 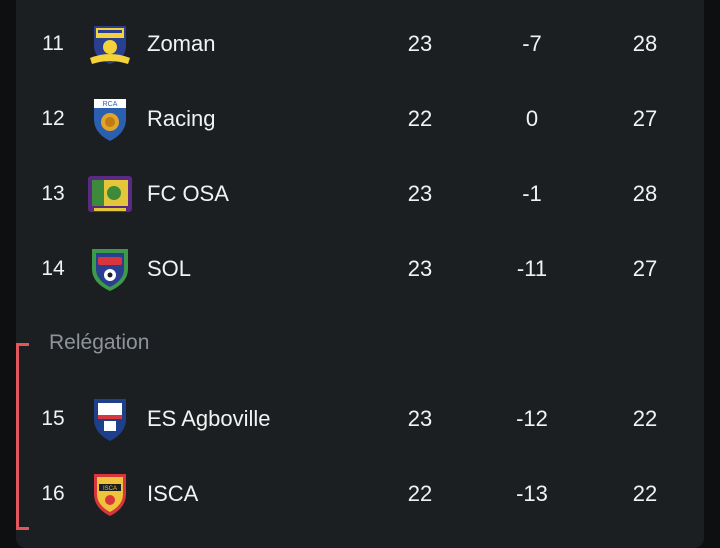 I want to click on team-name: ISCA, so click(x=173, y=493).